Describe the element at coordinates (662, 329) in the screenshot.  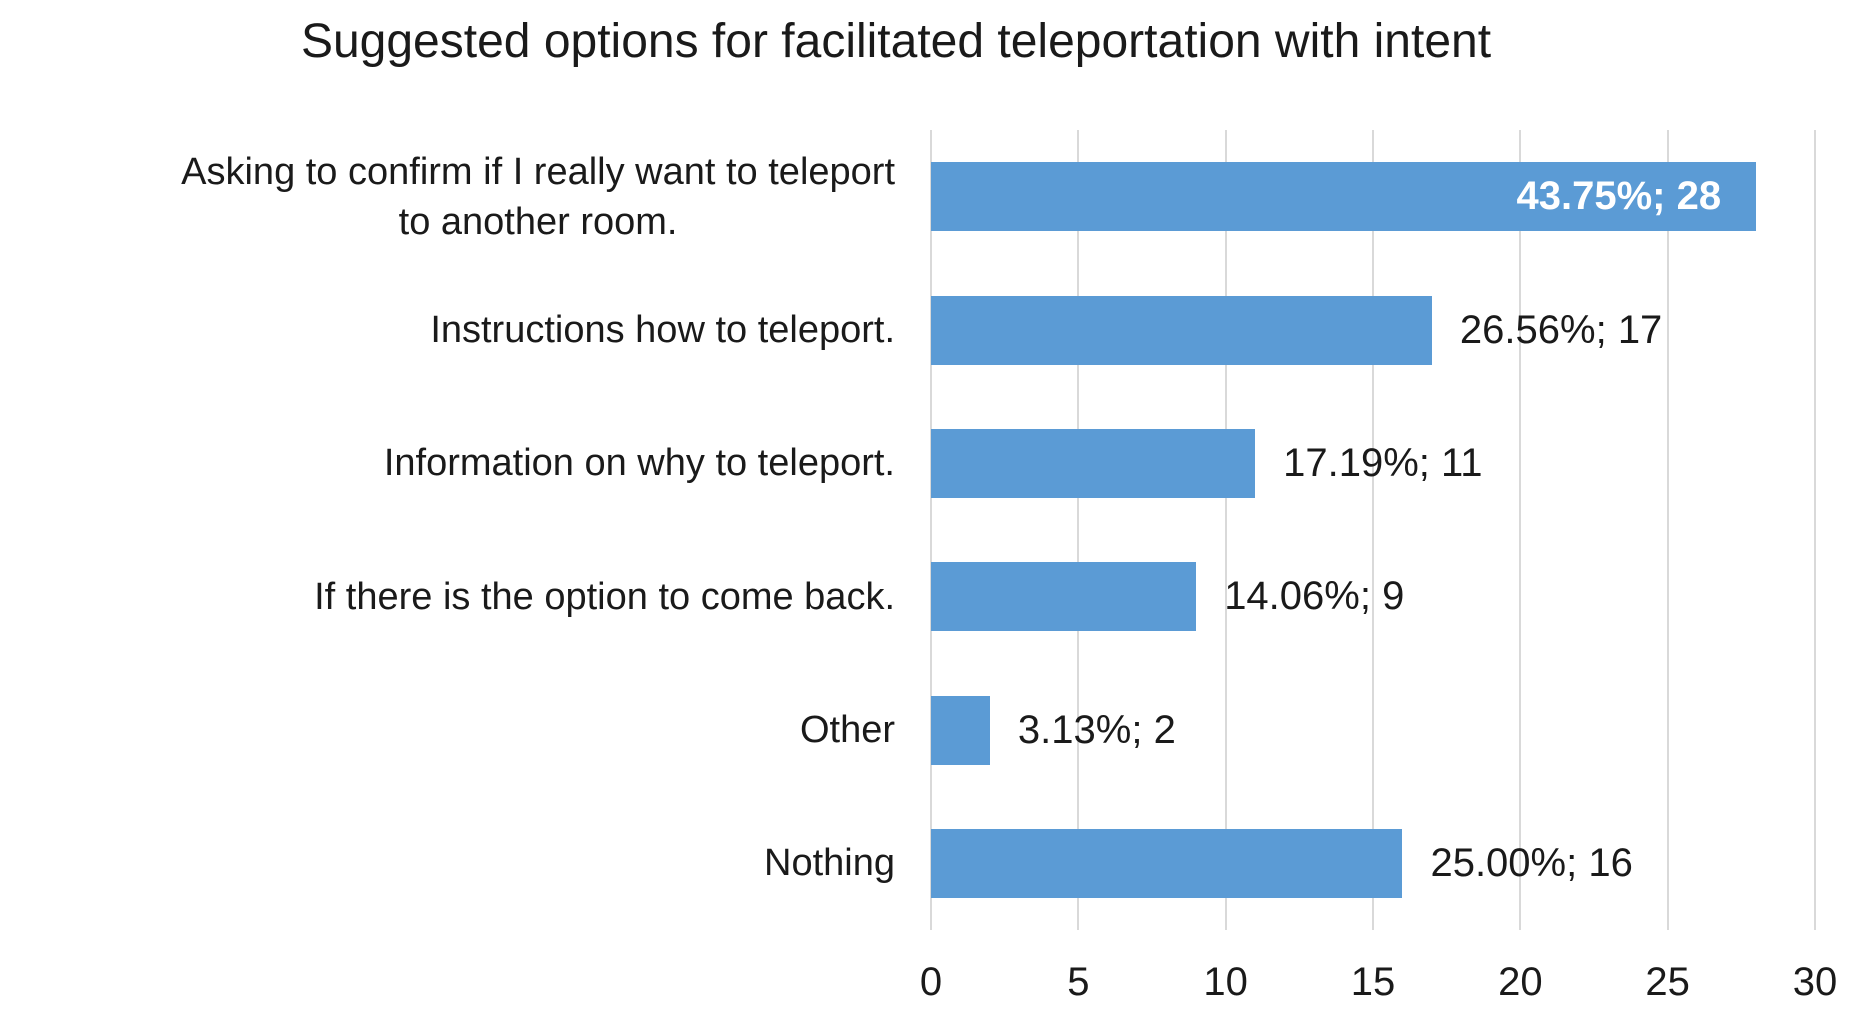
I see `category-label-text: Instructions how to teleport.` at that location.